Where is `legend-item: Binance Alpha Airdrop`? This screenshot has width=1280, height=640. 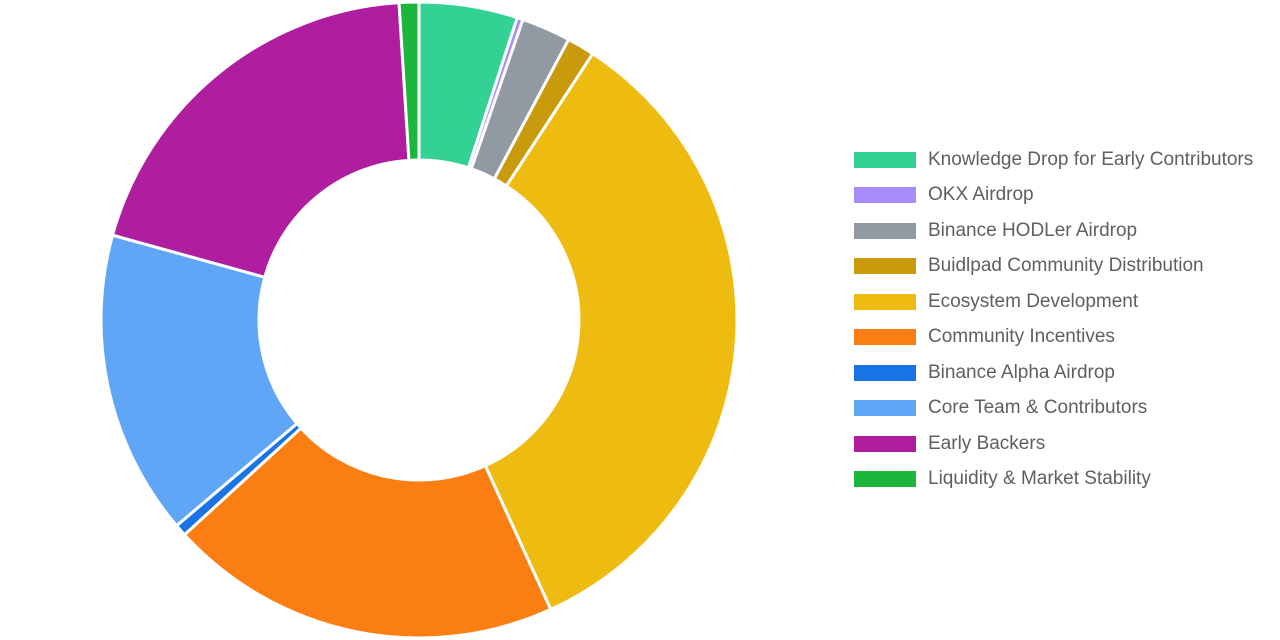
legend-item: Binance Alpha Airdrop is located at coordinates (1064, 373).